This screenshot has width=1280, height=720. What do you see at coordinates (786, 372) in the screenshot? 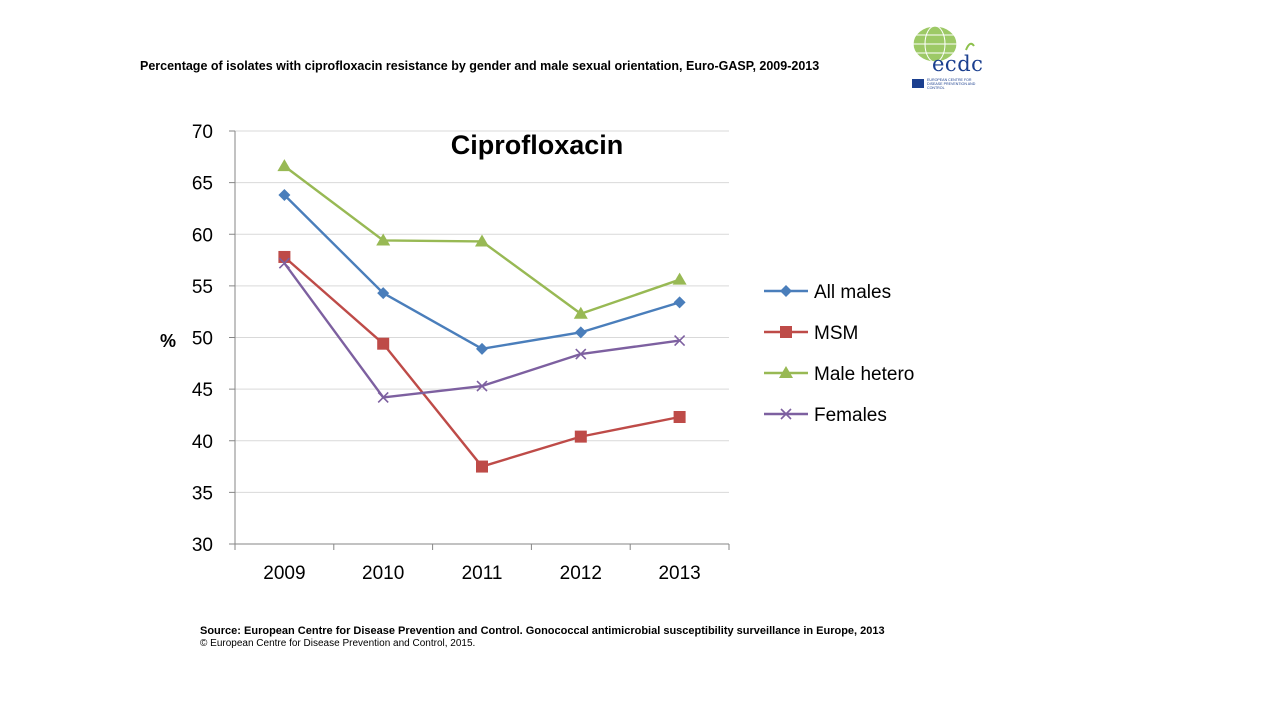
I see `legend-marker-male-hetero` at bounding box center [786, 372].